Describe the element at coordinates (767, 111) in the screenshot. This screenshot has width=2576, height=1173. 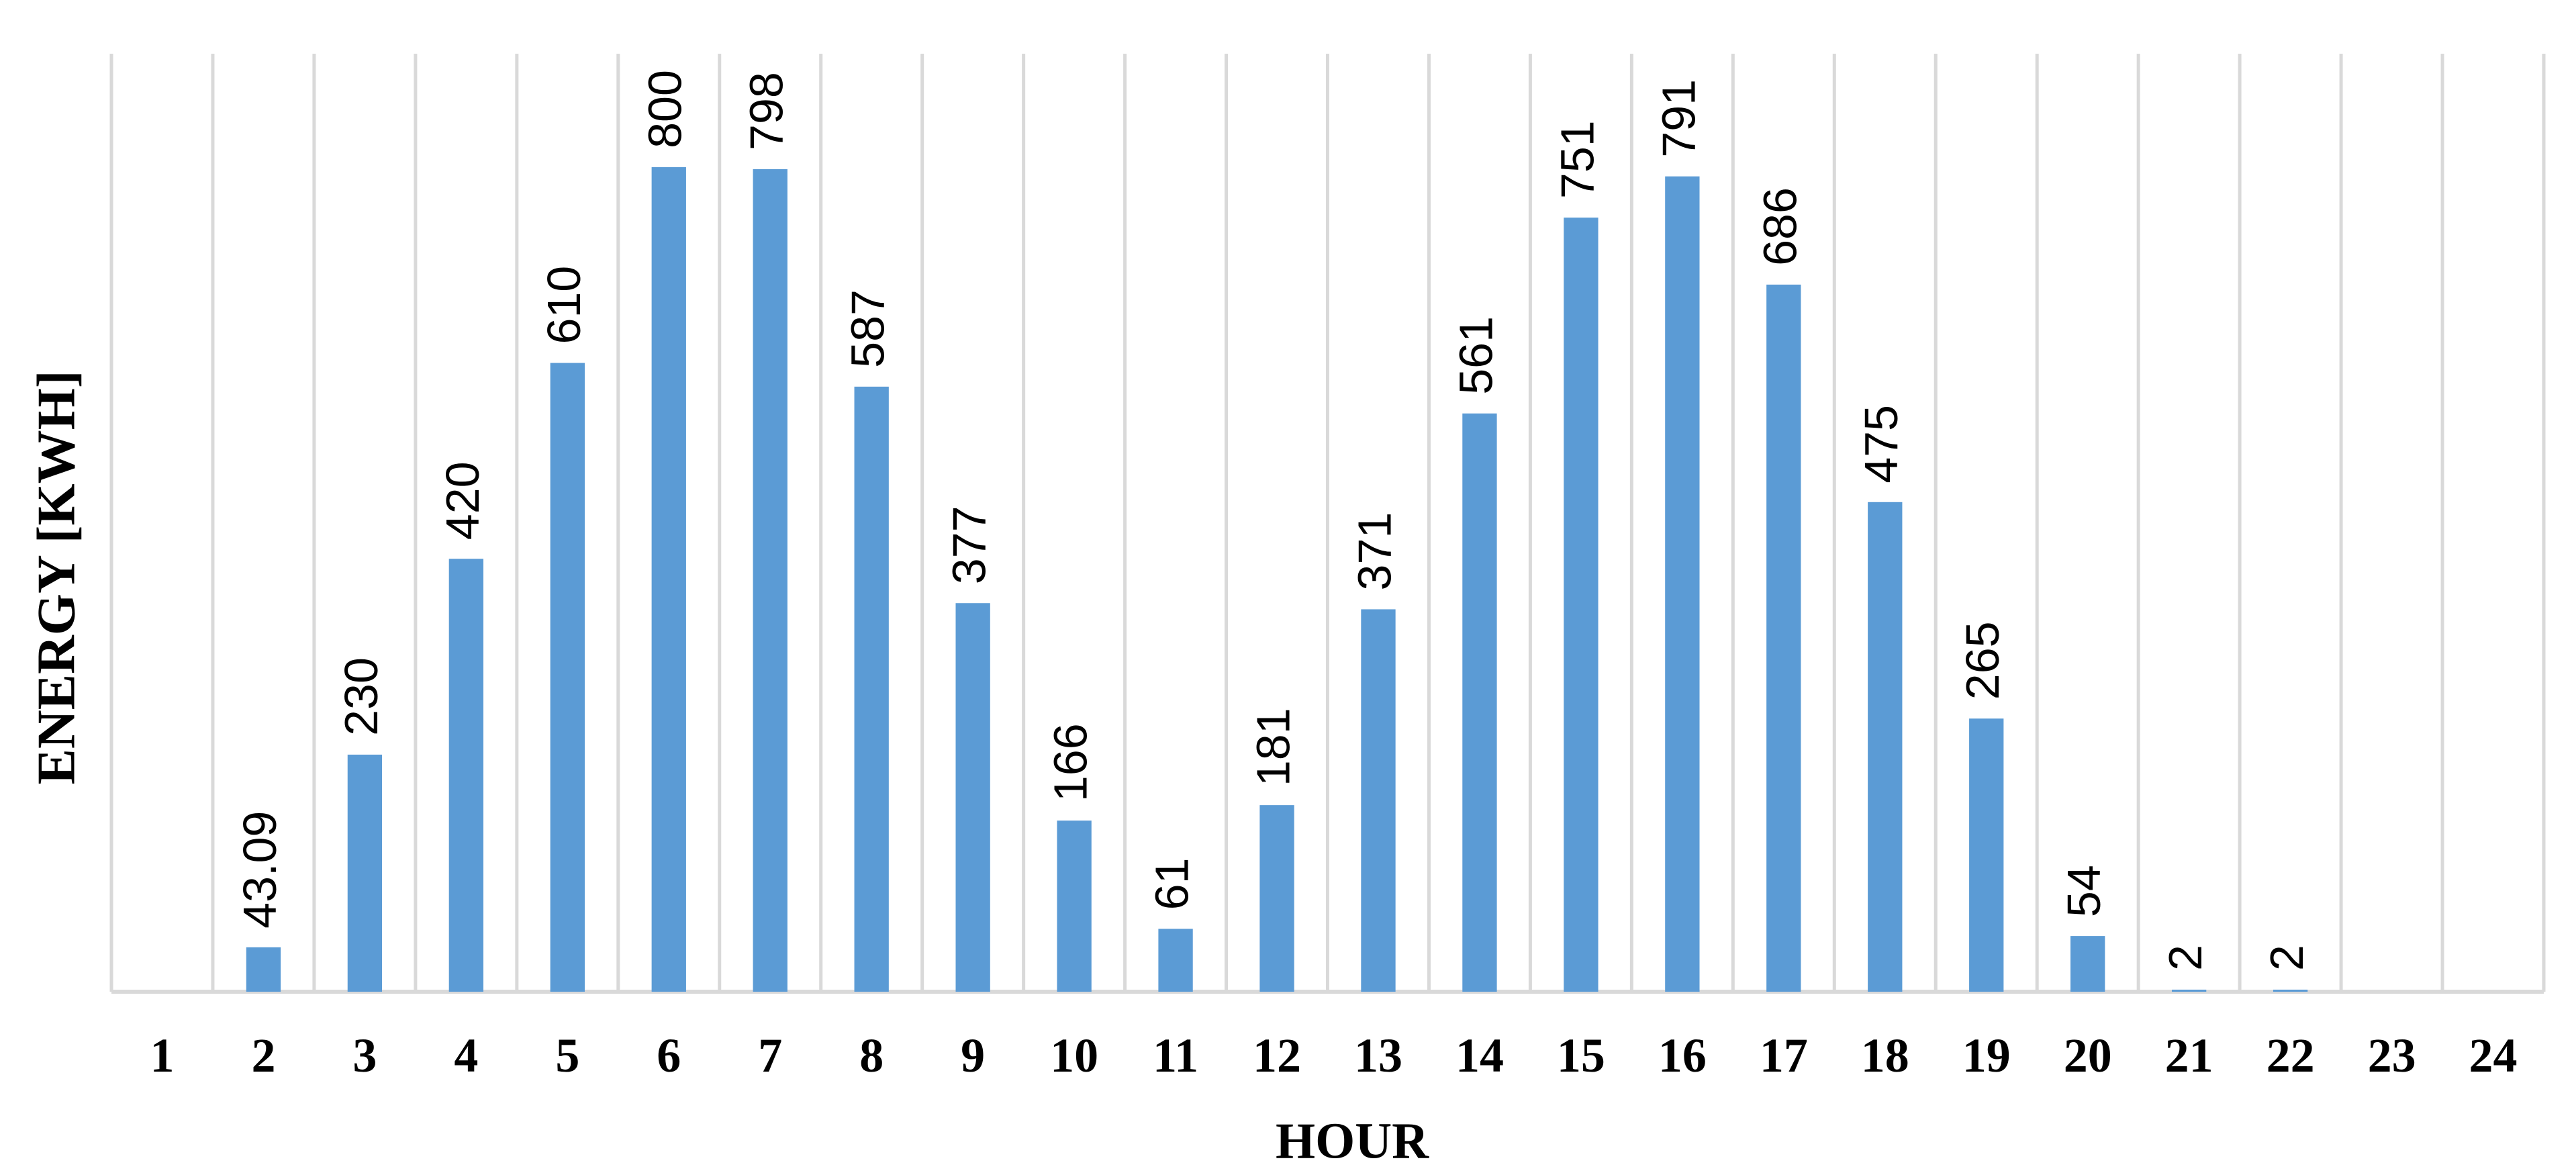
I see `data-label-7: 798` at that location.